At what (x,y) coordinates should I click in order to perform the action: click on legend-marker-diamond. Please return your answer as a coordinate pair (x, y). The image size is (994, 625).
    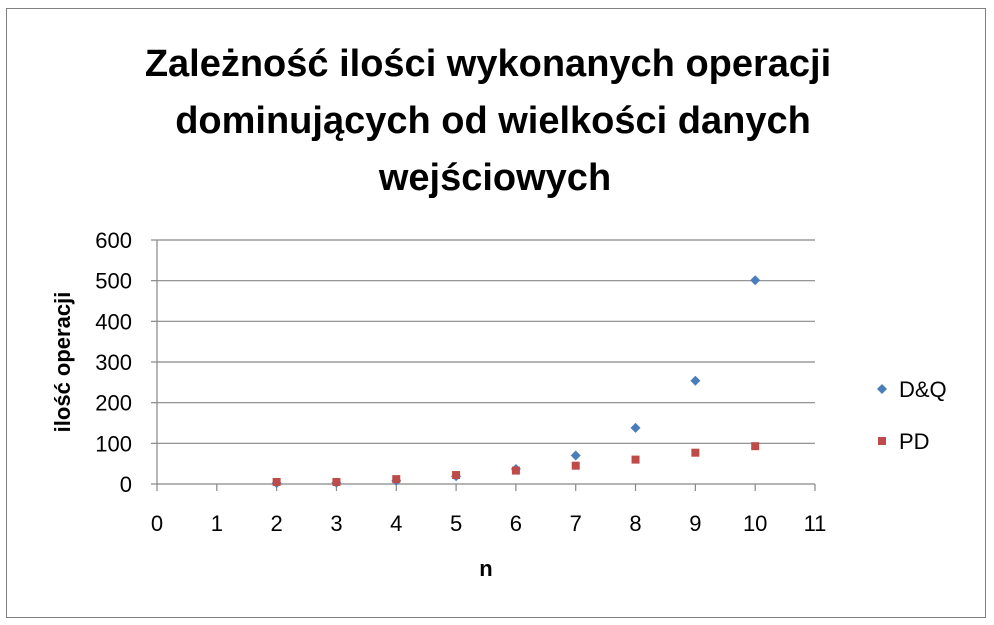
    Looking at the image, I should click on (882, 389).